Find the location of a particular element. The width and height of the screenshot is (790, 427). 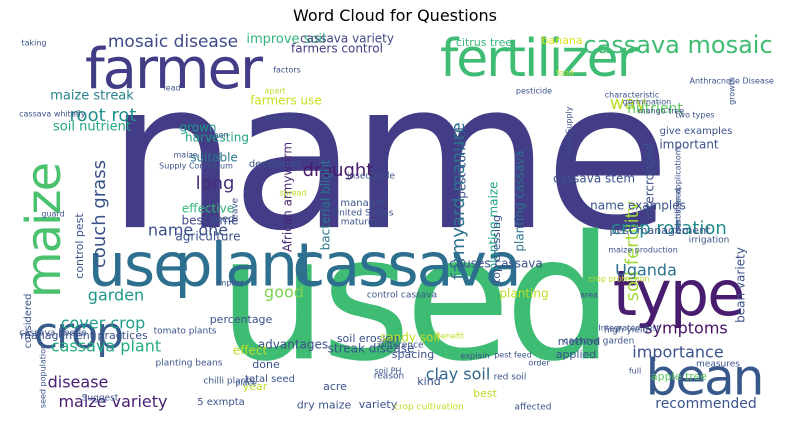

word-control-pest: control pest is located at coordinates (79, 246).